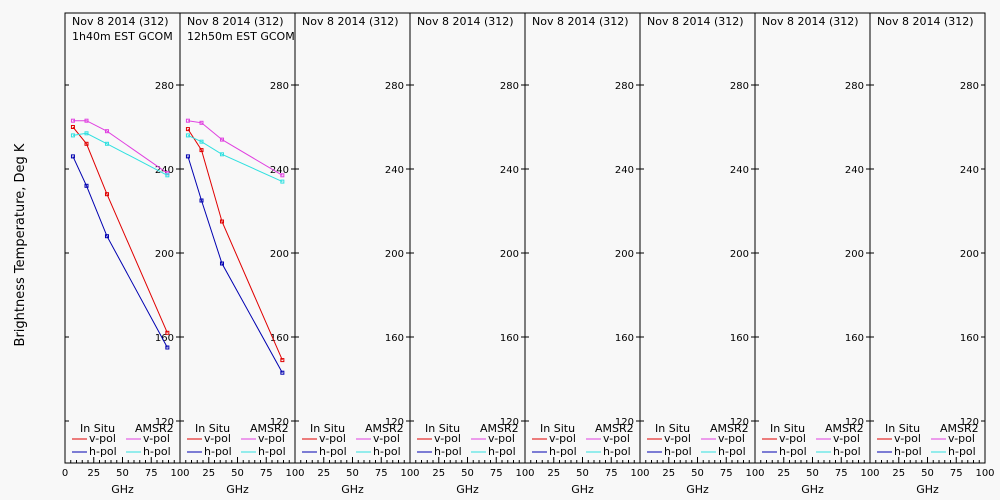 This screenshot has width=1000, height=500. What do you see at coordinates (20, 244) in the screenshot?
I see `y-axis-label: Brightness Temperature, Deg K` at bounding box center [20, 244].